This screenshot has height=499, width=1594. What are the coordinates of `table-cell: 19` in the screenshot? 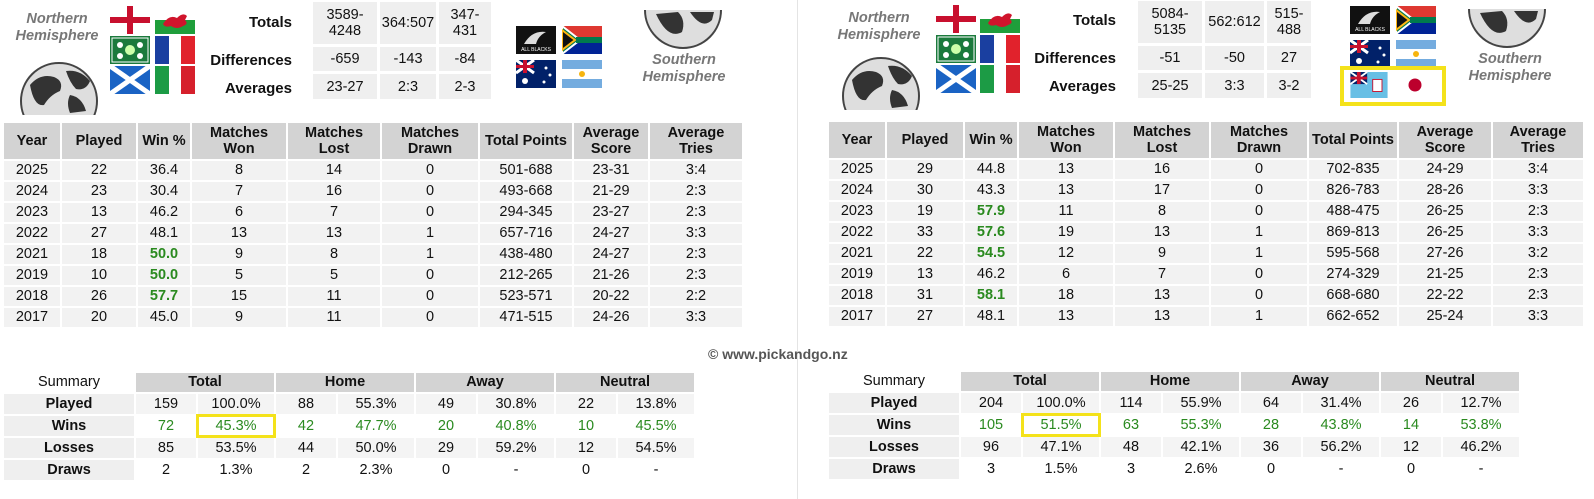 It's located at (1066, 232).